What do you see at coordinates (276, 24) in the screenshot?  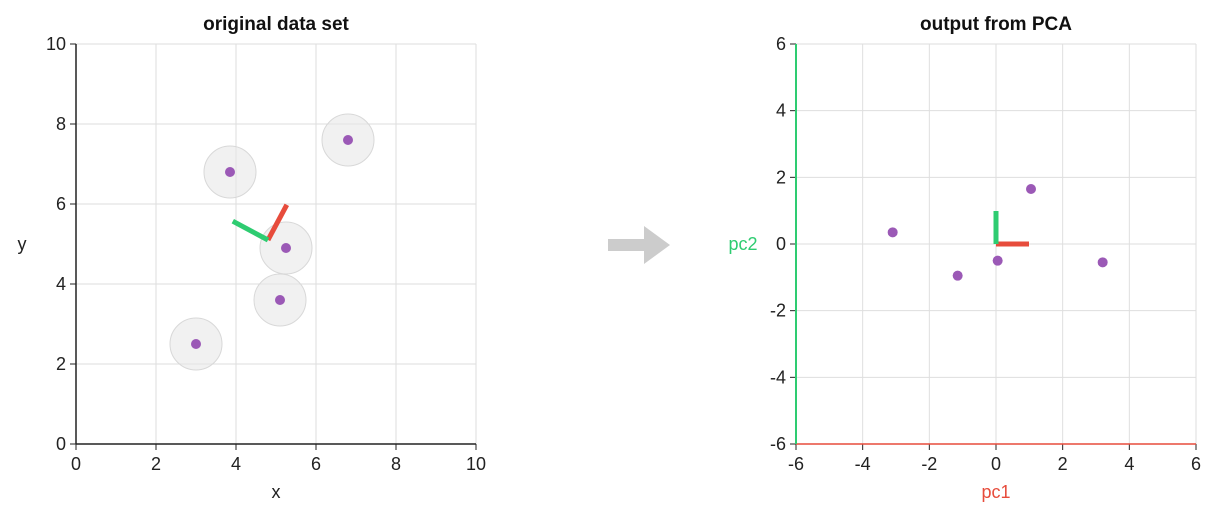 I see `chart-title: original data set` at bounding box center [276, 24].